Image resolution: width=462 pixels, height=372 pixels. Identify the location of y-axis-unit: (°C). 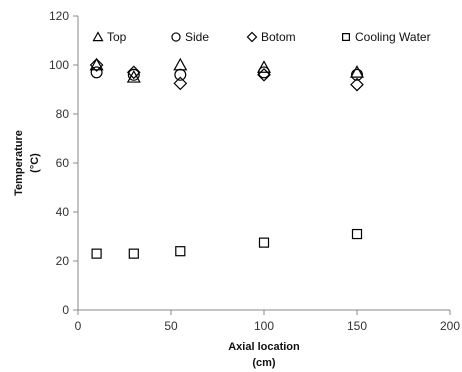
(35, 163).